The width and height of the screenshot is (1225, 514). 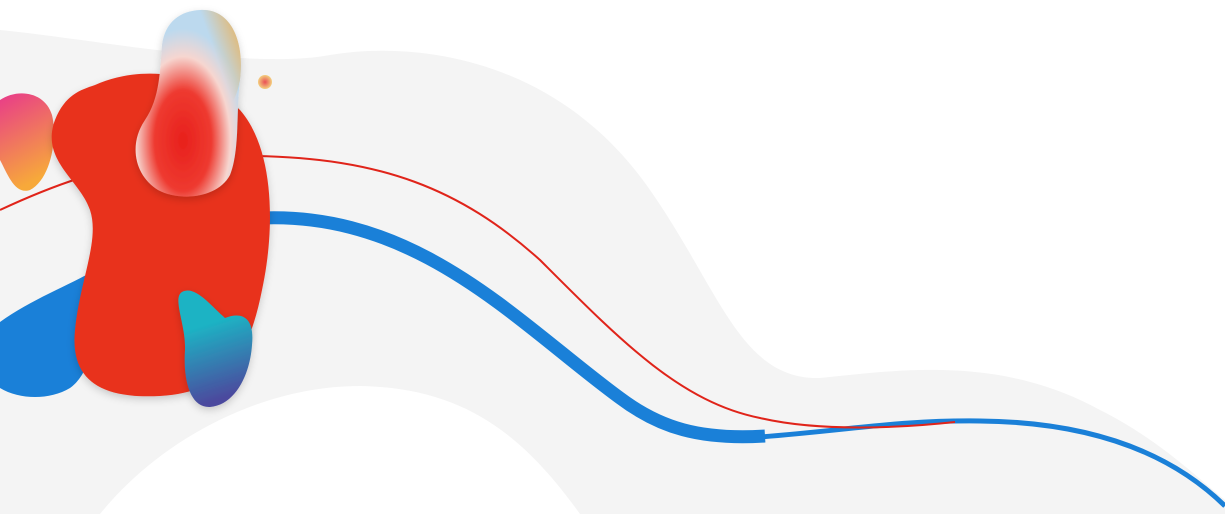 I want to click on glass-drop-highlight, so click(x=220, y=56).